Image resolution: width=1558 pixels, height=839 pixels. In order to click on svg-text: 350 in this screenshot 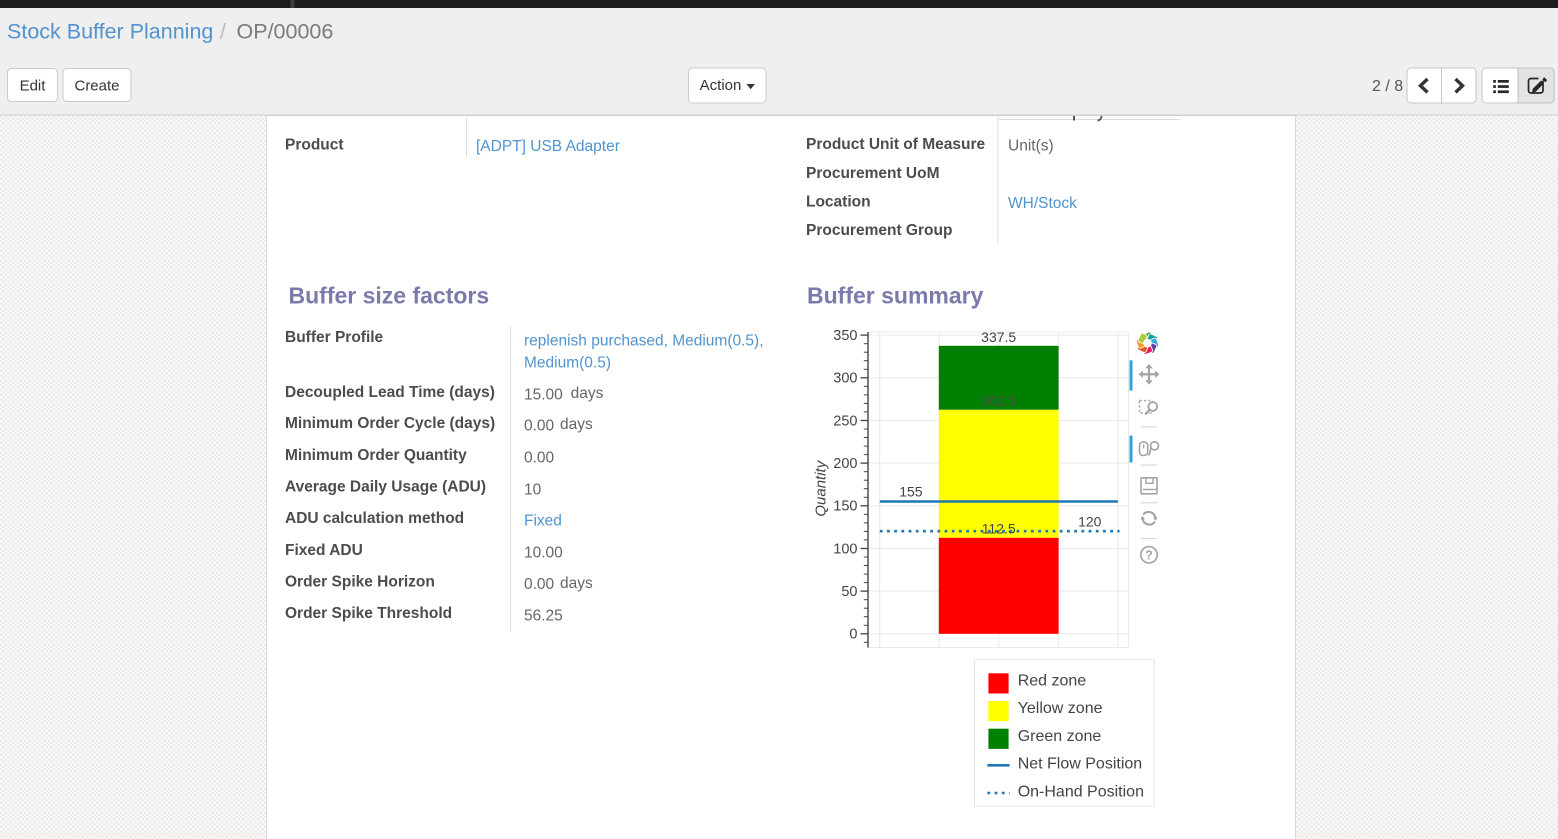, I will do `click(845, 336)`.